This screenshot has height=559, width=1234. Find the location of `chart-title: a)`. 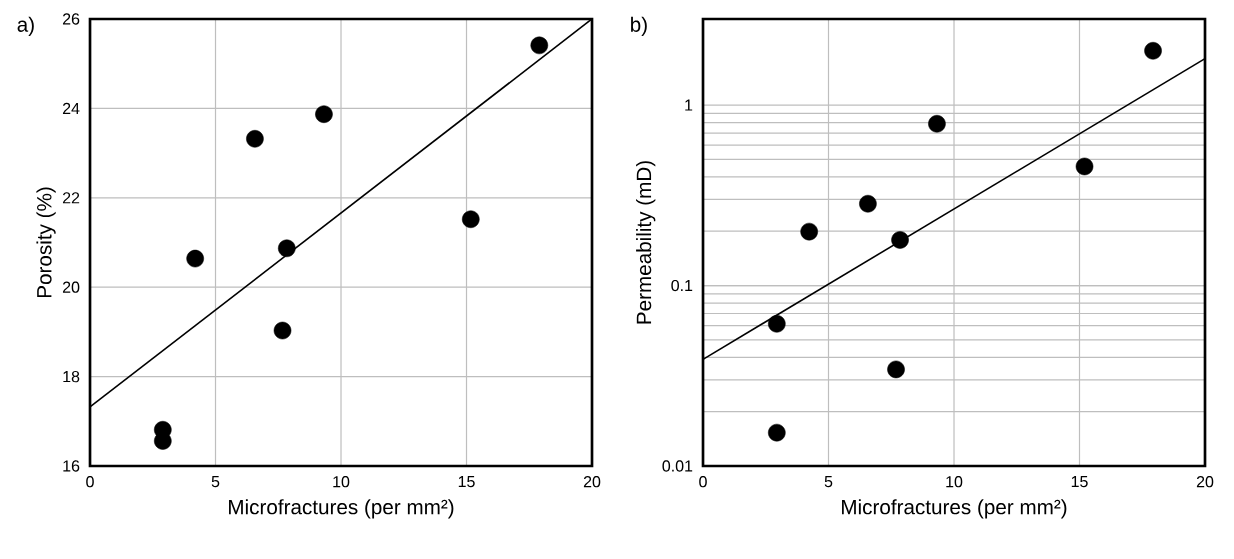

chart-title: a) is located at coordinates (25, 26).